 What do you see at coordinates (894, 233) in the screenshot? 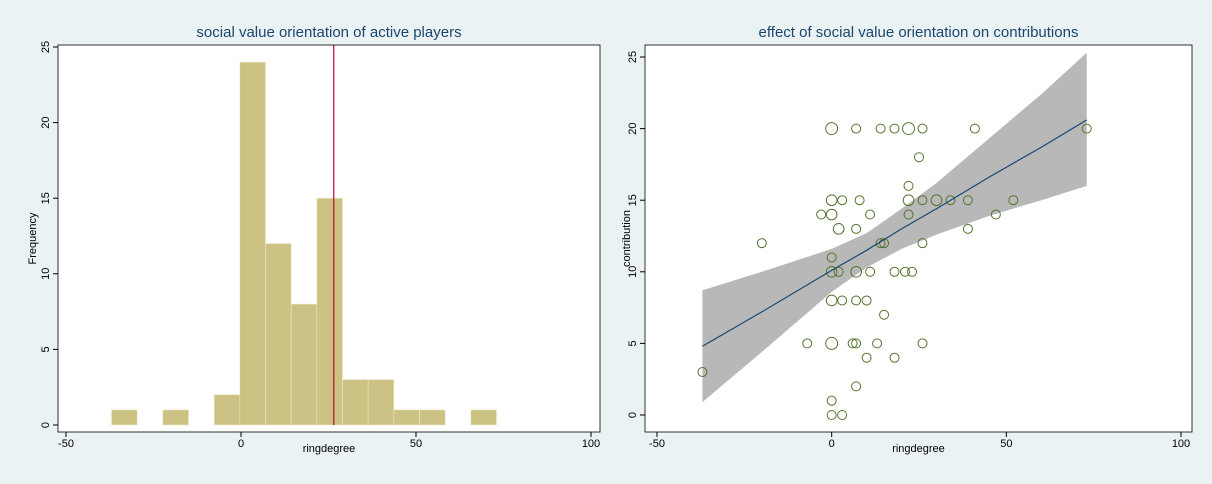
I see `fit-line` at bounding box center [894, 233].